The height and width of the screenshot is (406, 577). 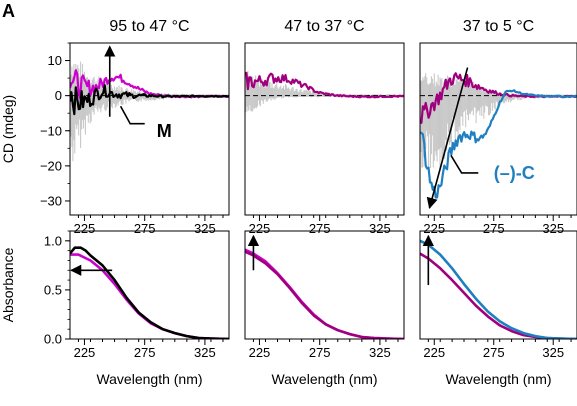 What do you see at coordinates (447, 138) in the screenshot?
I see `trend-arrow` at bounding box center [447, 138].